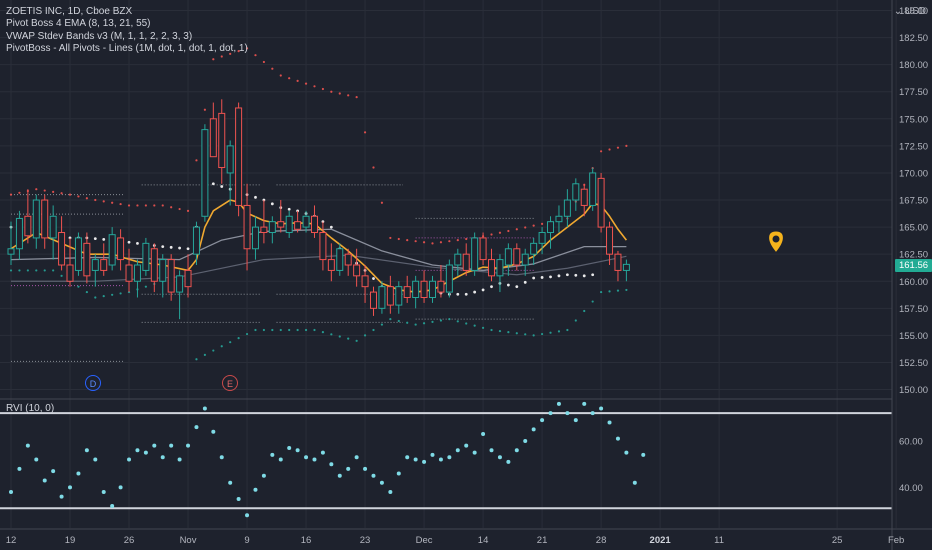 This screenshot has height=550, width=932. I want to click on price-tick-label: 150.00, so click(913, 390).